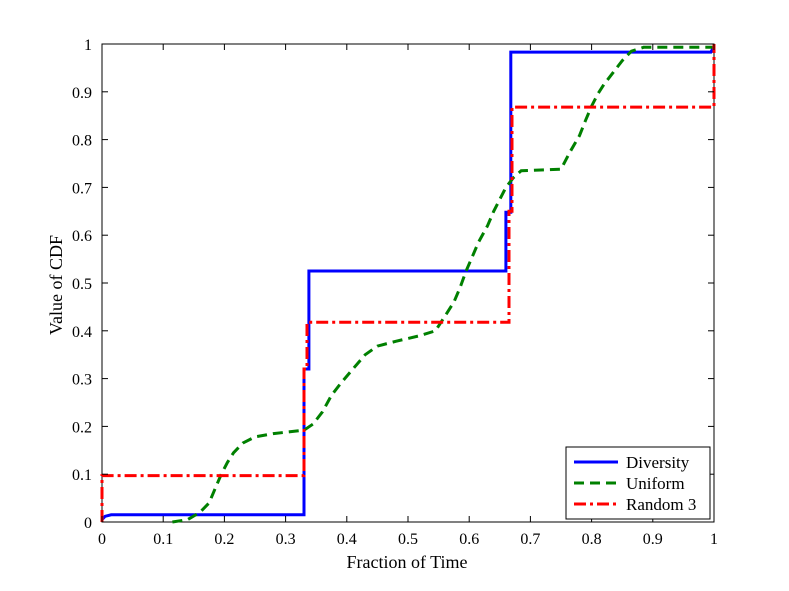 This screenshot has height=591, width=789. What do you see at coordinates (88, 523) in the screenshot?
I see `y-tick-label: 0` at bounding box center [88, 523].